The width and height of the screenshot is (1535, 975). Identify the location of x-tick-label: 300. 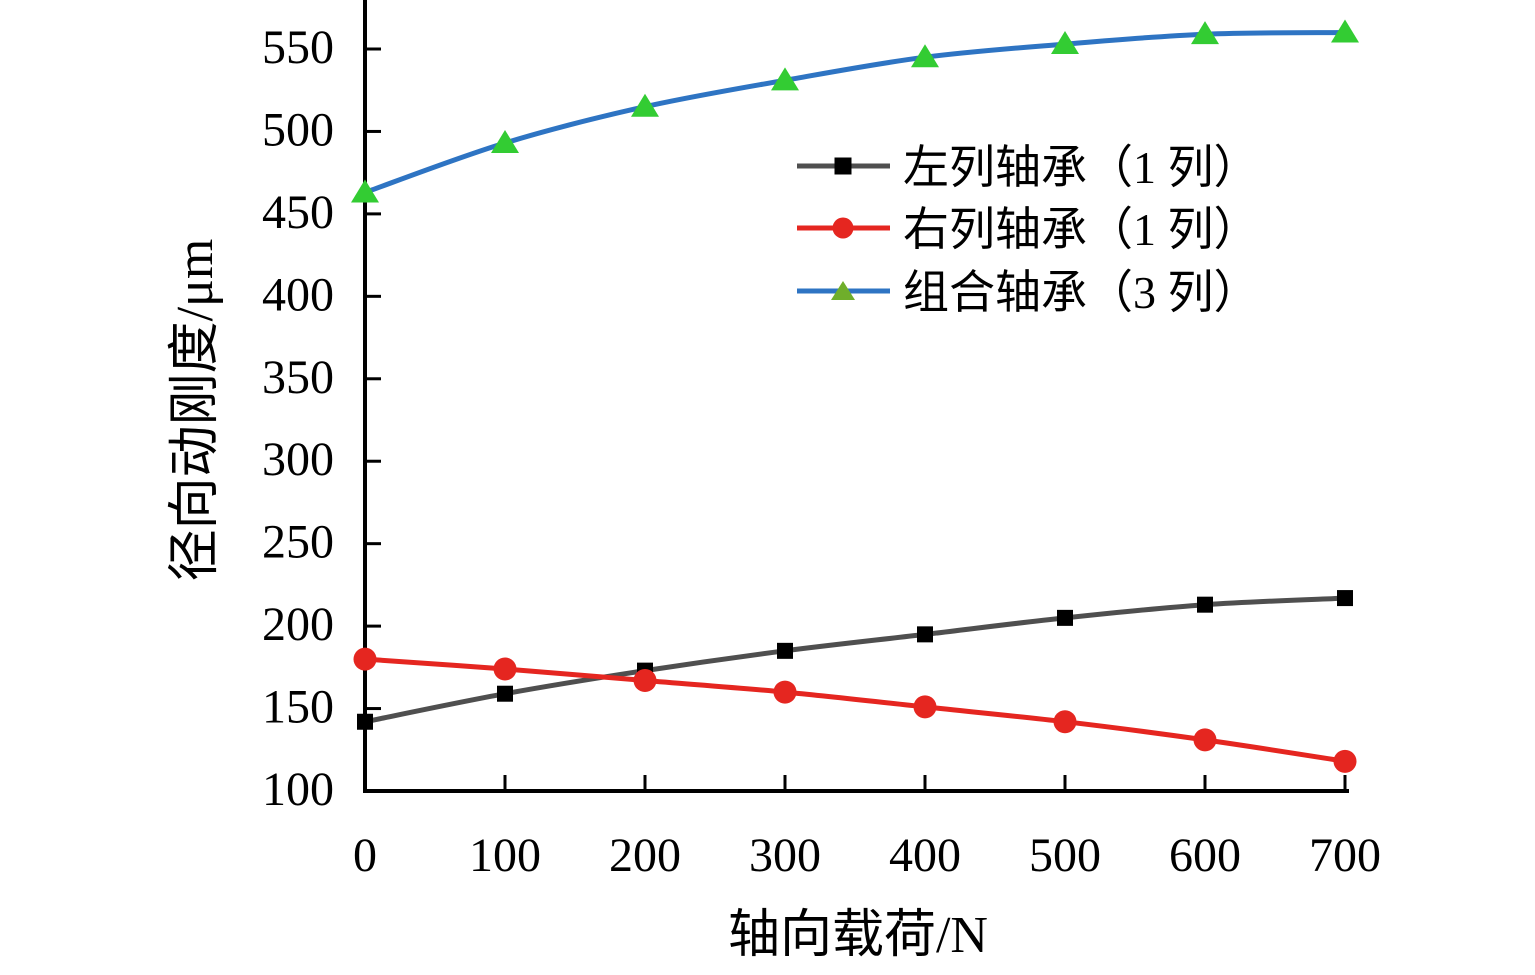
(785, 855).